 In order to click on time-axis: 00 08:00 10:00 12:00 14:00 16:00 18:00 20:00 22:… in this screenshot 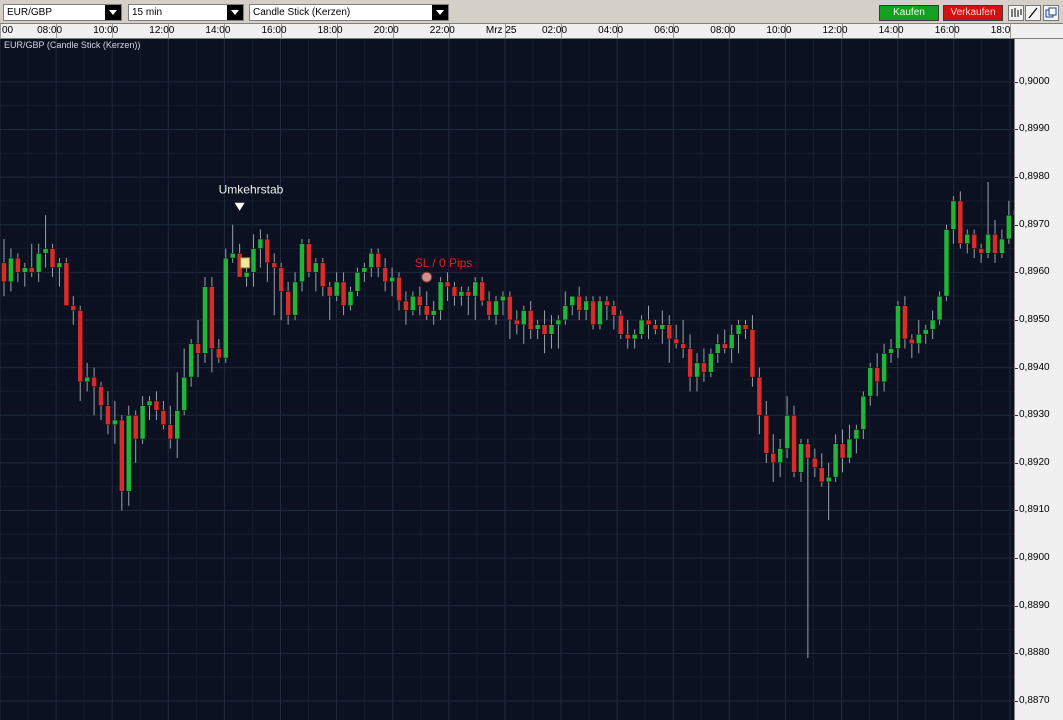, I will do `click(531, 31)`.